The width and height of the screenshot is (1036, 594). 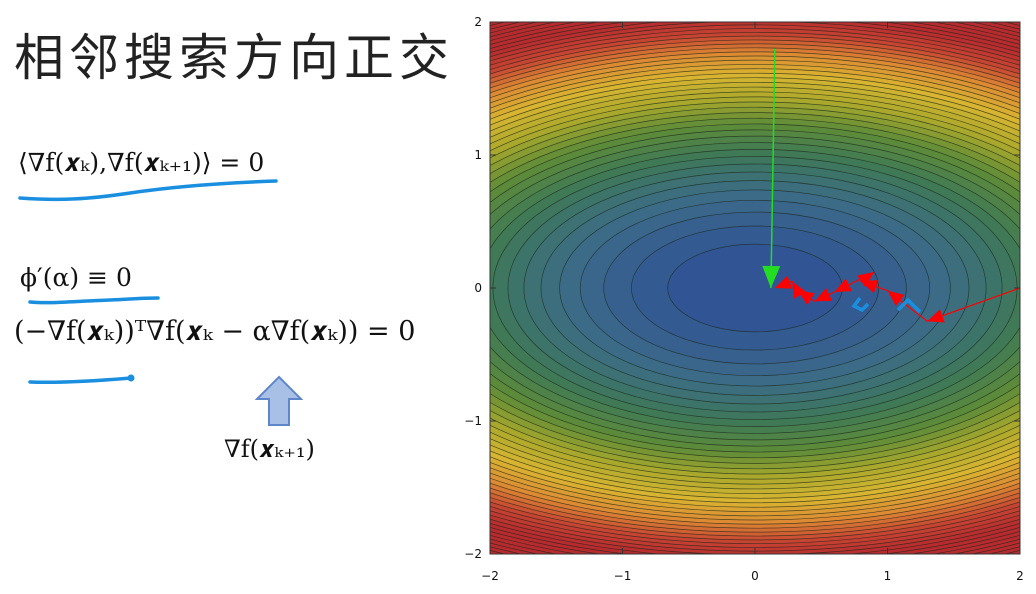 What do you see at coordinates (279, 400) in the screenshot?
I see `up-arrow-icon` at bounding box center [279, 400].